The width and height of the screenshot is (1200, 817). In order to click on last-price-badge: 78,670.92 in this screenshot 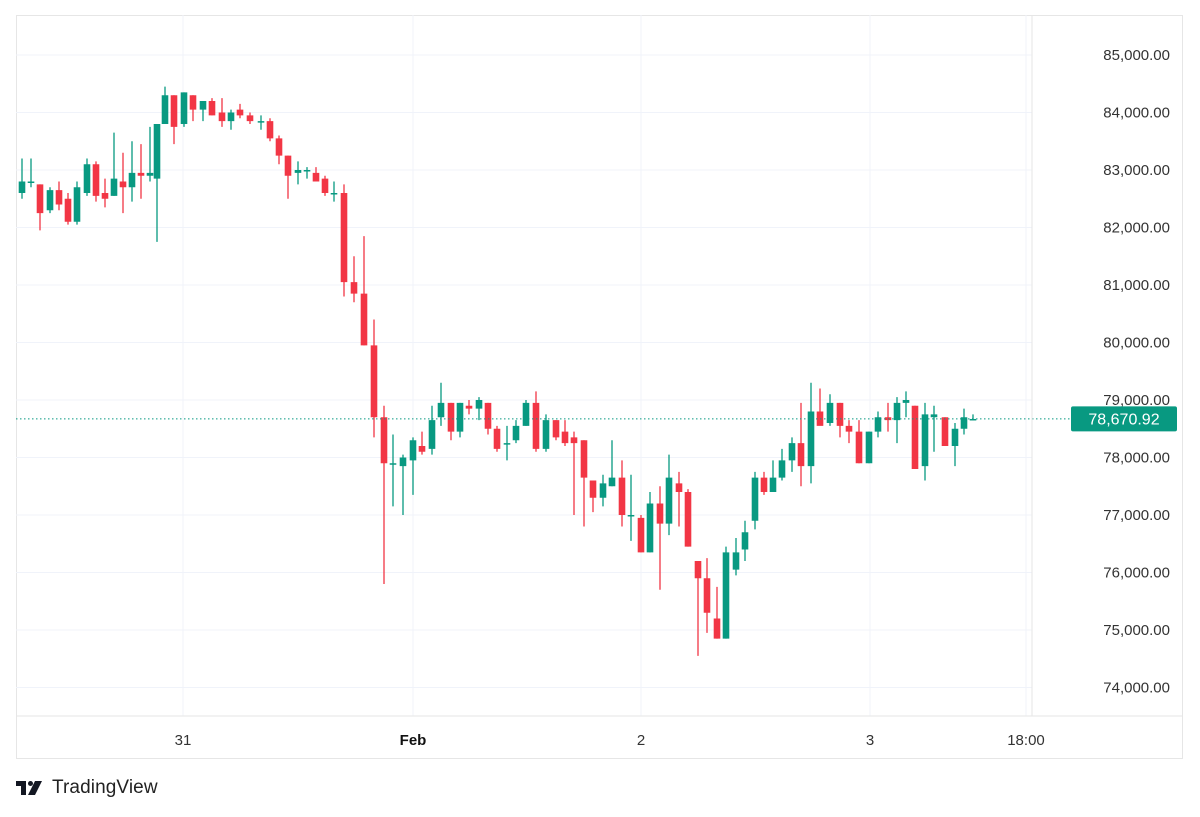, I will do `click(1124, 419)`.